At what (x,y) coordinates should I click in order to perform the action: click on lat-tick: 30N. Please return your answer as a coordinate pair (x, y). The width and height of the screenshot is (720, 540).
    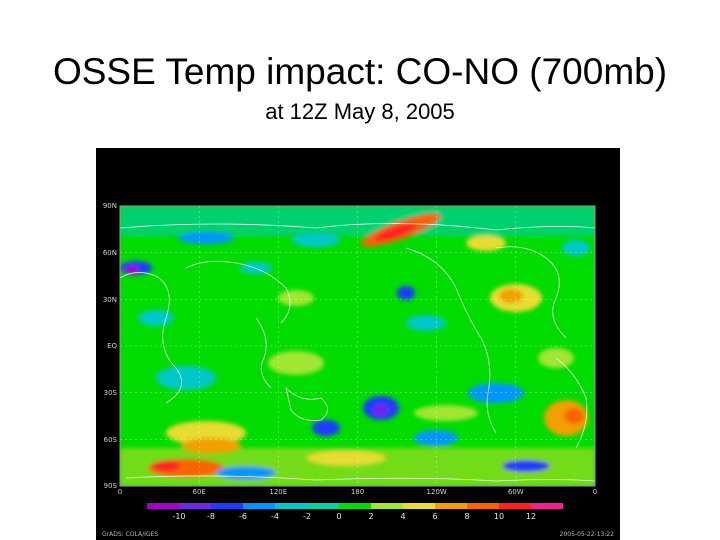
    Looking at the image, I should click on (110, 300).